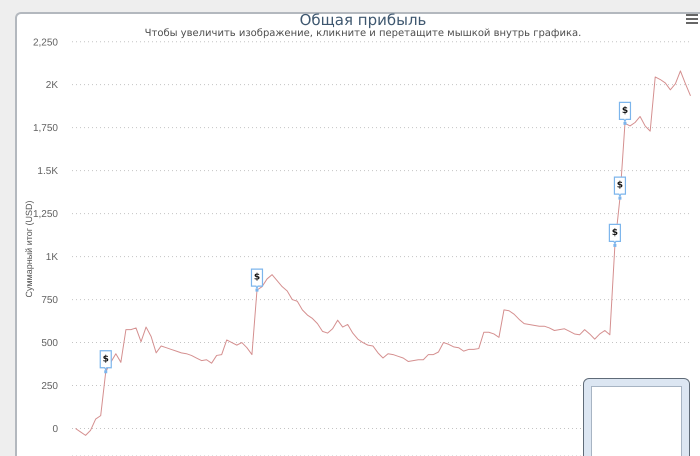 Image resolution: width=700 pixels, height=456 pixels. I want to click on y-tick-label: 750, so click(49, 300).